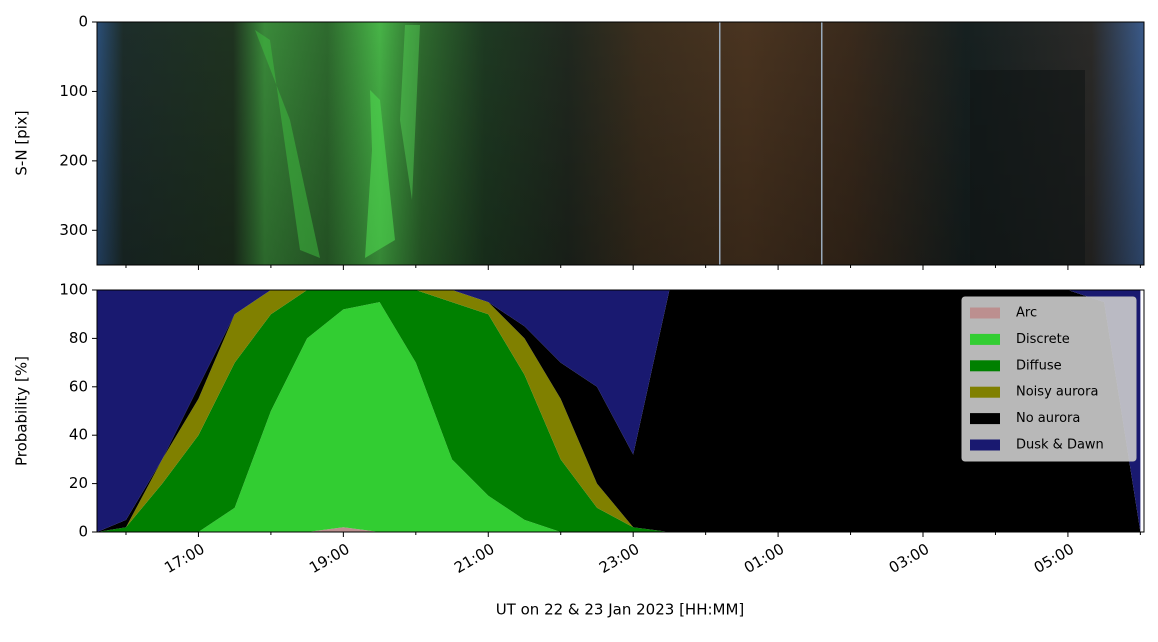  Describe the element at coordinates (329, 558) in the screenshot. I see `x-tick-label: 19:00` at that location.